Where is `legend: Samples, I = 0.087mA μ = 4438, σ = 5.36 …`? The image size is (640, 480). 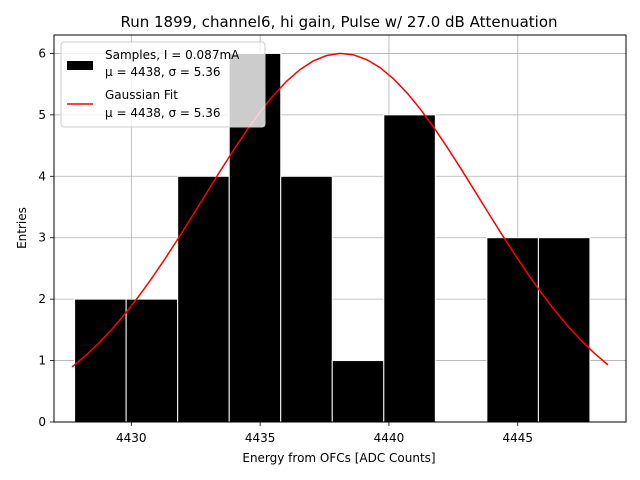
legend: Samples, I = 0.087mA μ = 4438, σ = 5.36 … is located at coordinates (163, 84).